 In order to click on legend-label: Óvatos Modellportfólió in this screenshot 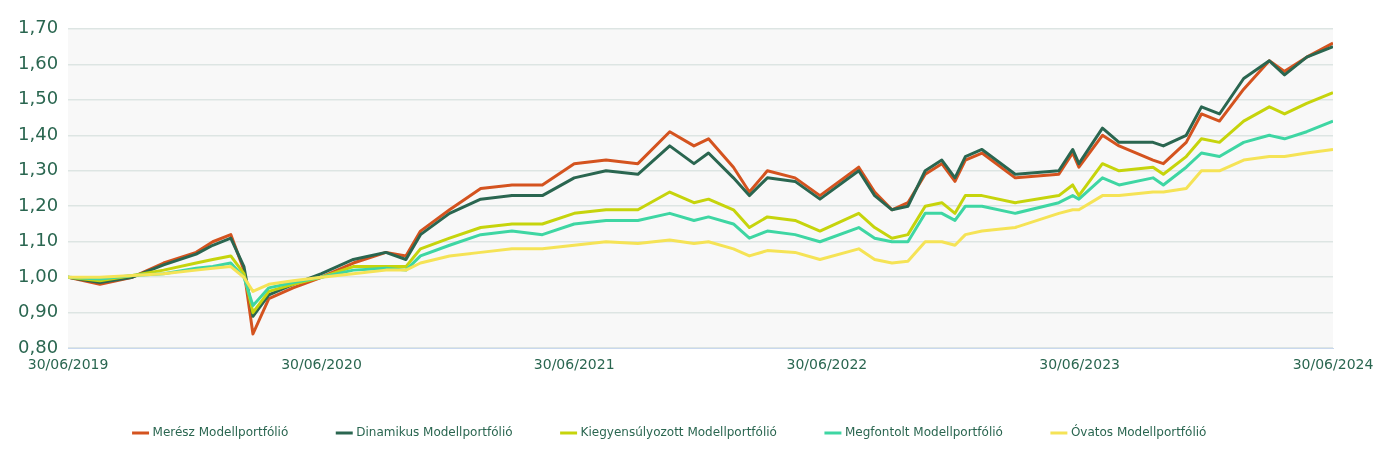, I will do `click(1138, 432)`.